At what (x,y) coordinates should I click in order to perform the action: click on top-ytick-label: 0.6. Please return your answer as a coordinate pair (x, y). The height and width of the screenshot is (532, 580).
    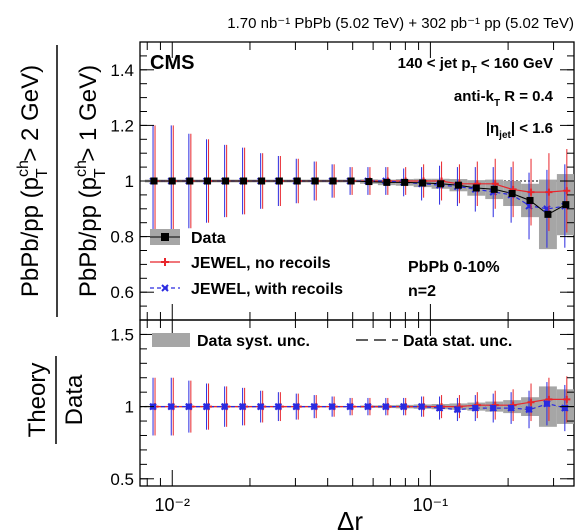
    Looking at the image, I should click on (122, 292).